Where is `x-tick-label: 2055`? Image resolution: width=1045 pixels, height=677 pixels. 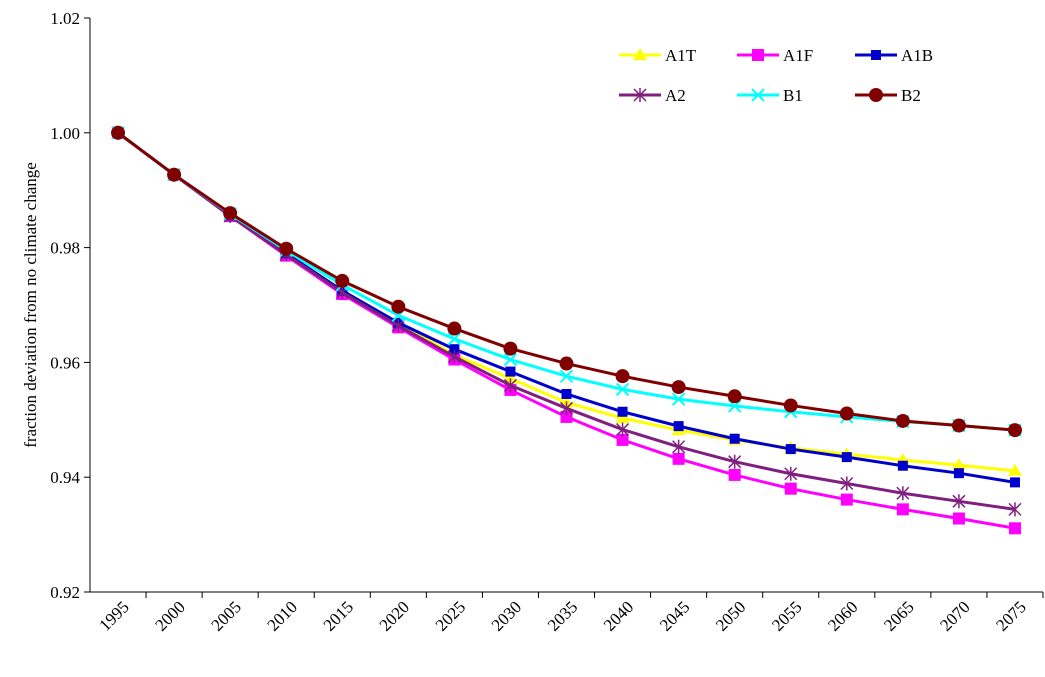
x-tick-label: 2055 is located at coordinates (786, 615).